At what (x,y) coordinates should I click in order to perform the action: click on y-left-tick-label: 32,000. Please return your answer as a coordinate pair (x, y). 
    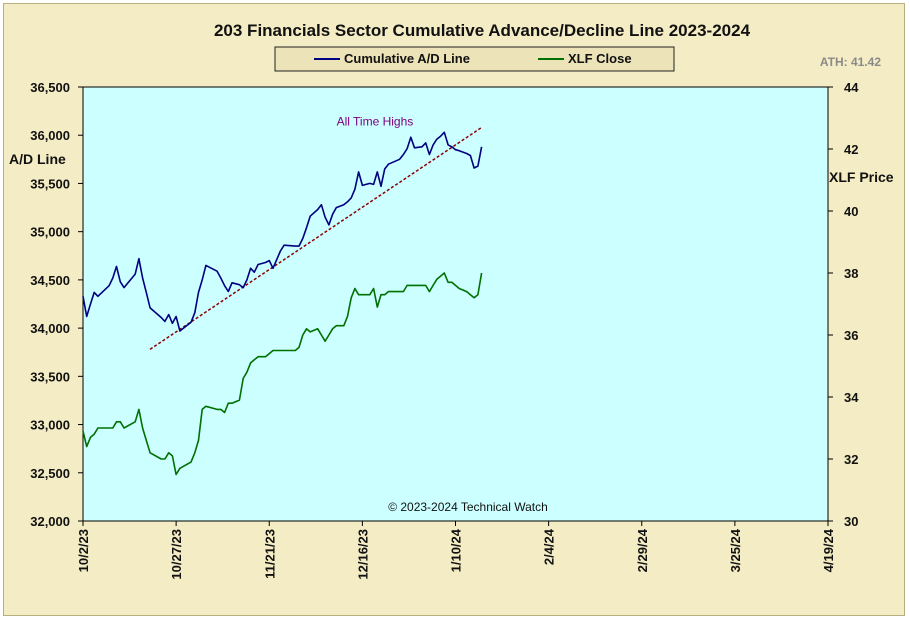
    Looking at the image, I should click on (50, 521).